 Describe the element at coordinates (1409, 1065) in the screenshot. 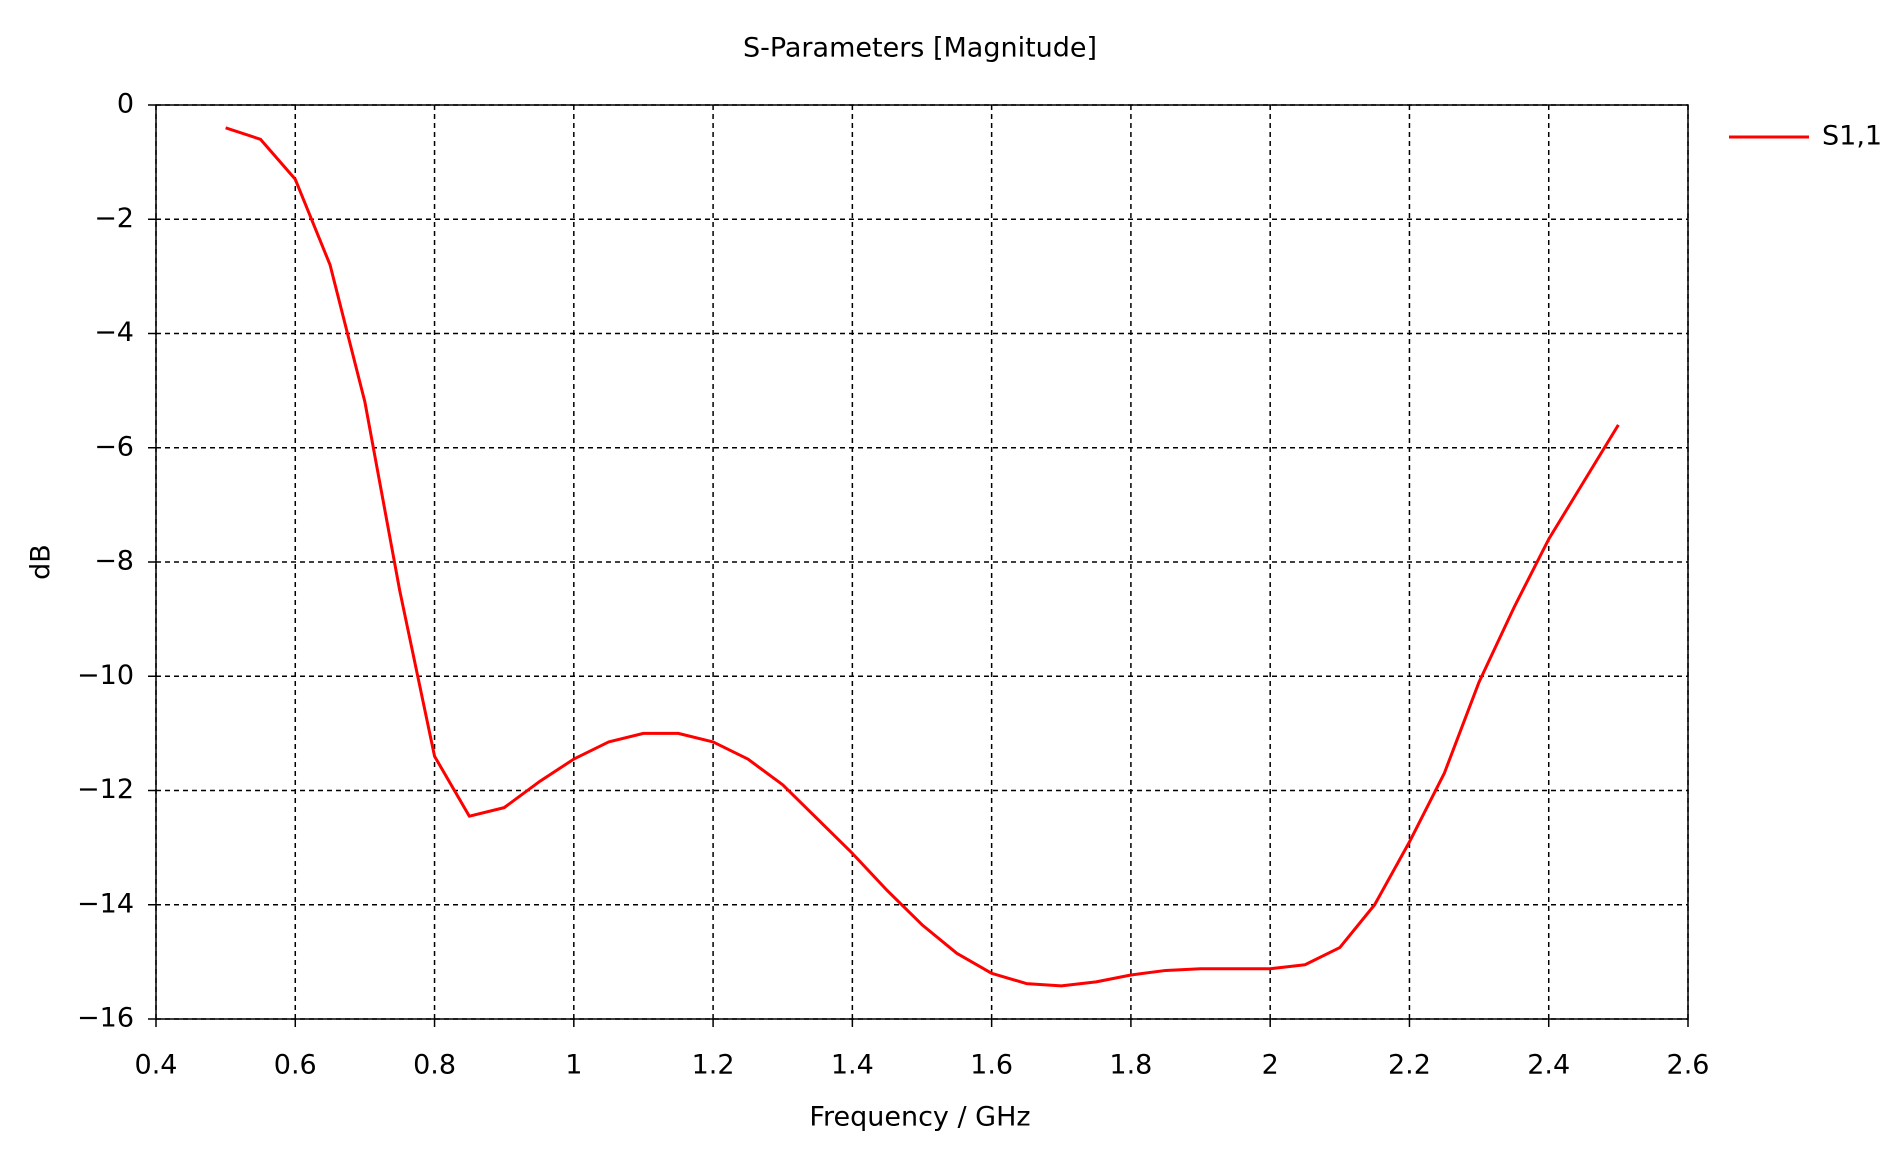

I see `x-tick-label: 2.2` at that location.